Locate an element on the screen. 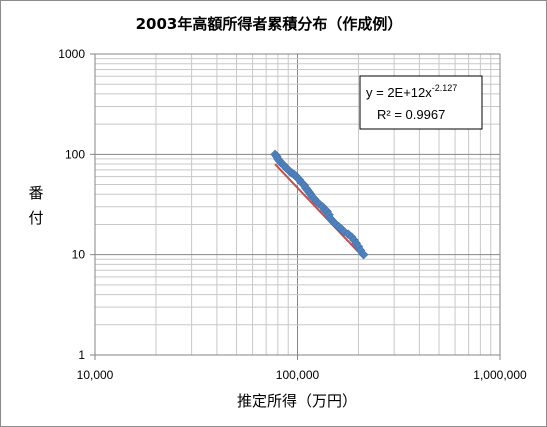 This screenshot has width=547, height=427. equation-base: y = 2E+12x is located at coordinates (399, 92).